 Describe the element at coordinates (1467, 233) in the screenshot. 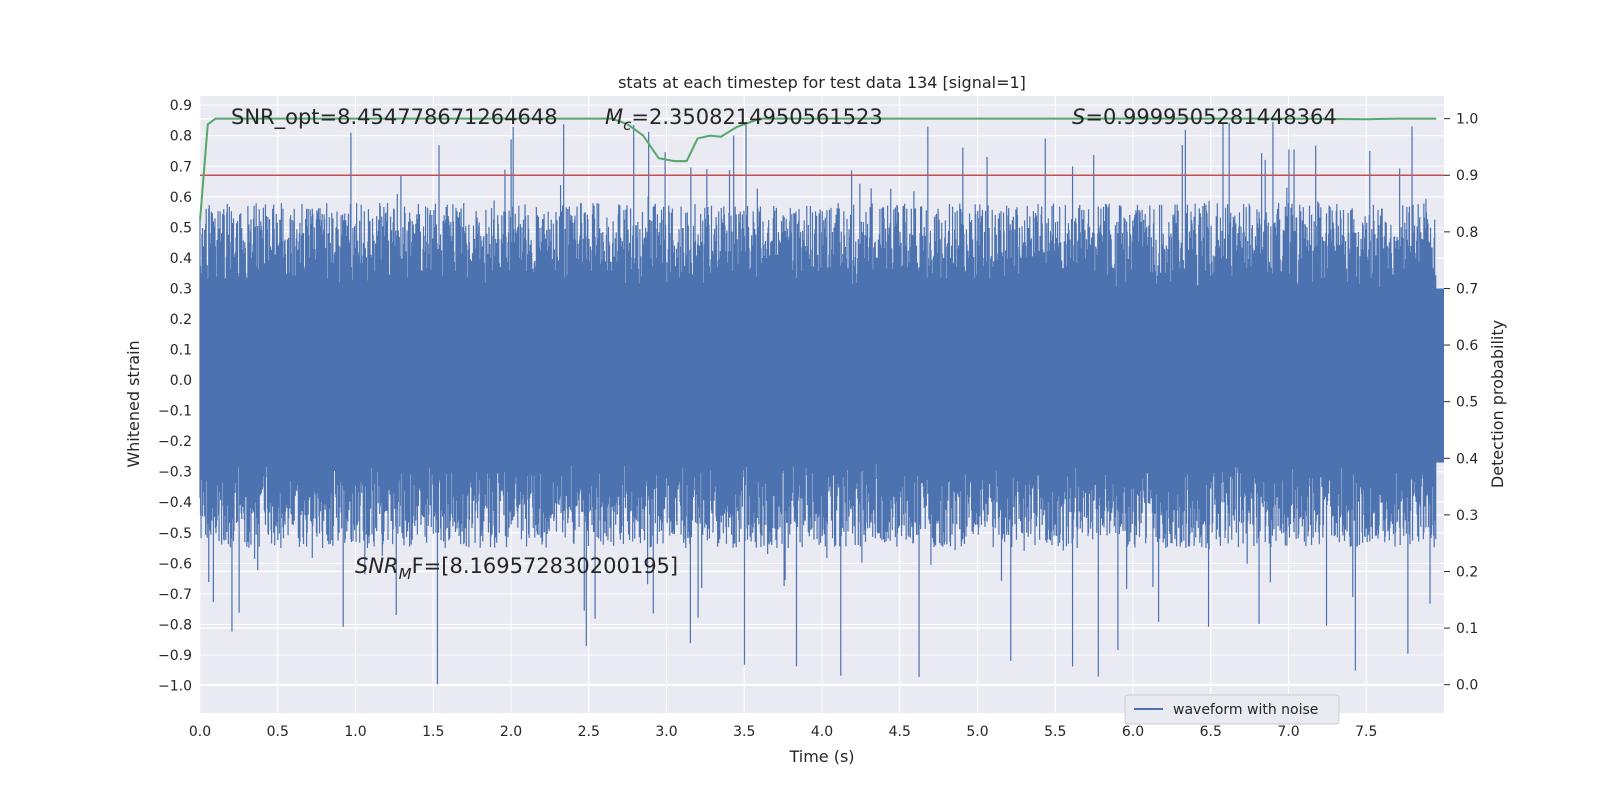

I see `right-y-tick-label: 0.8` at that location.